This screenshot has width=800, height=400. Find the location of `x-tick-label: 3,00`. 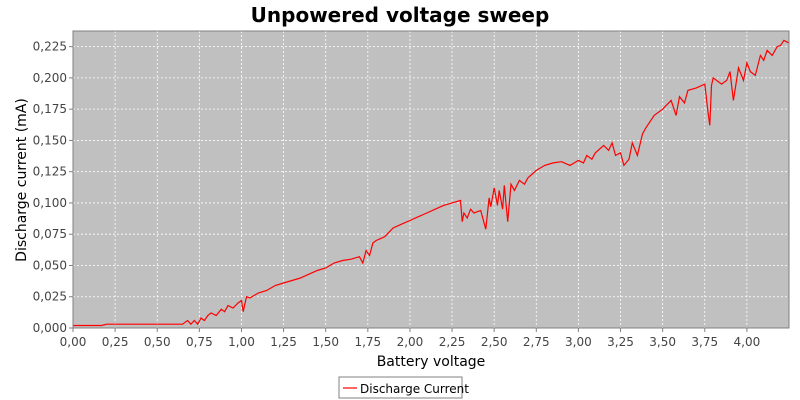

x-tick-label: 3,00 is located at coordinates (578, 342).